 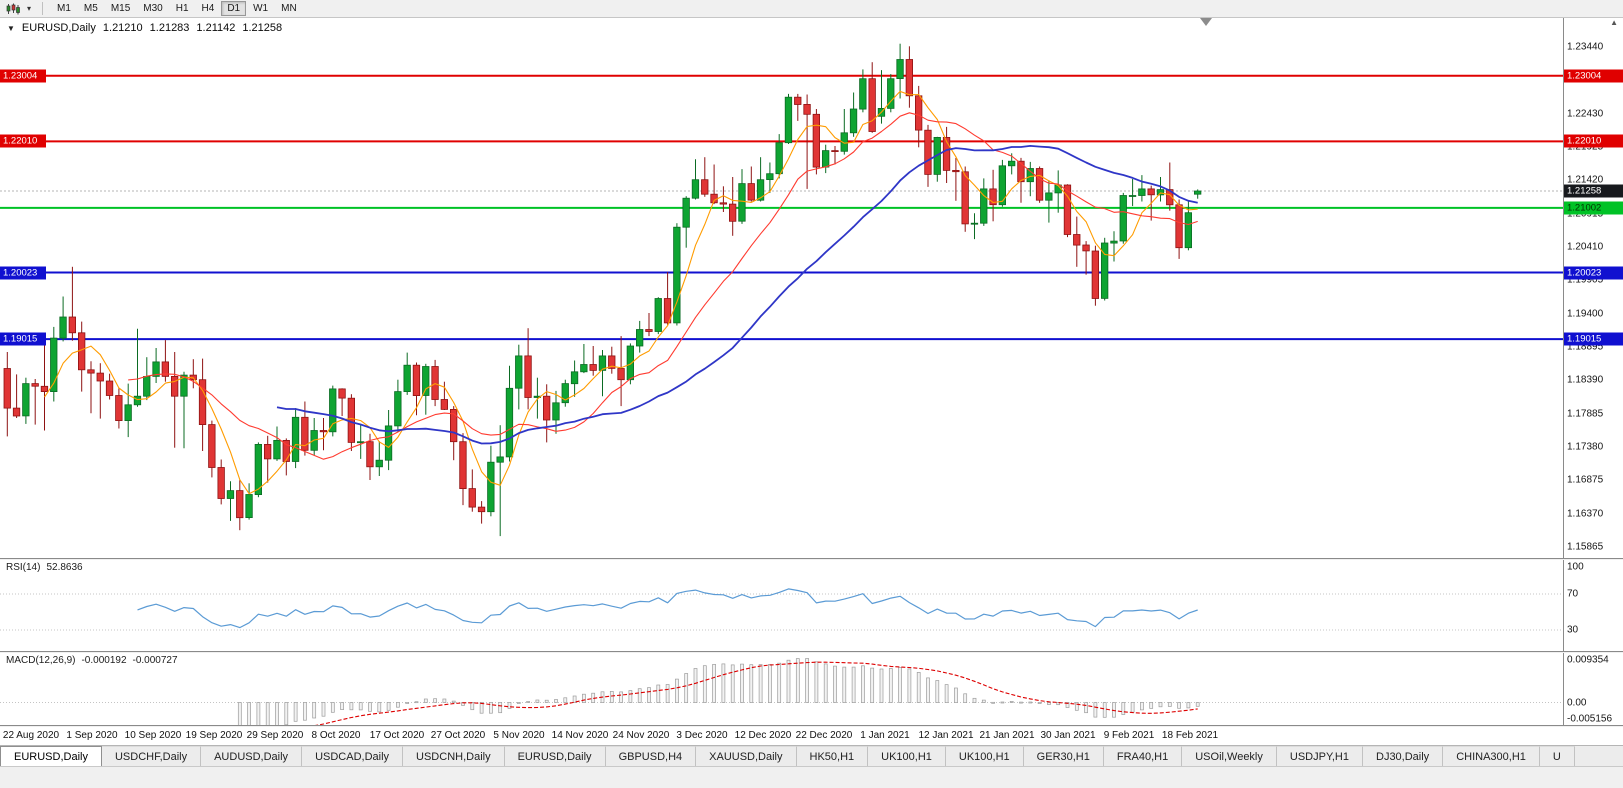 What do you see at coordinates (1190, 735) in the screenshot?
I see `date-axis-label: 18 Feb 2021` at bounding box center [1190, 735].